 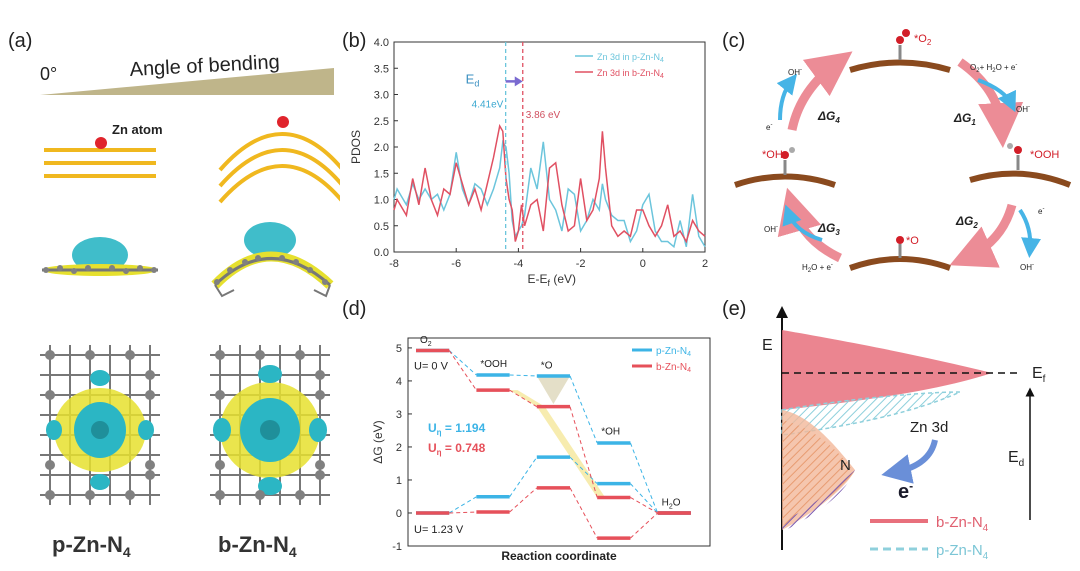 I want to click on pdos-ytick-label: 2.5, so click(x=381, y=122).